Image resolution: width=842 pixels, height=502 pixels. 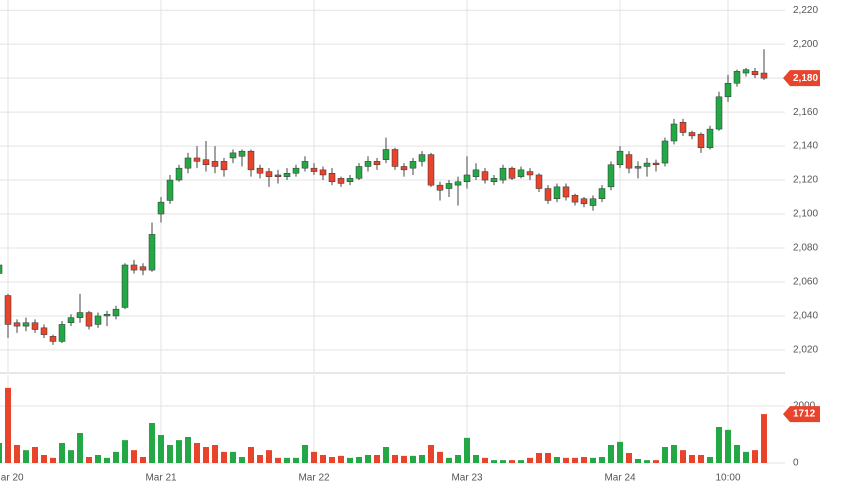 I want to click on y-tick-label: 2,080, so click(x=805, y=248).